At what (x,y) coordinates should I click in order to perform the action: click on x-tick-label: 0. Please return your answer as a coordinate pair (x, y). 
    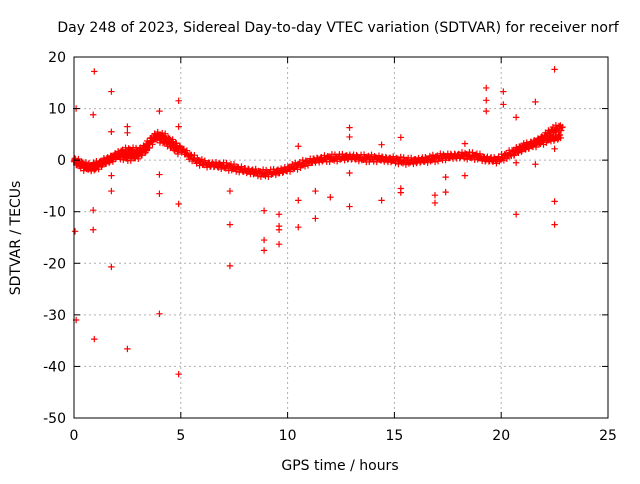
    Looking at the image, I should click on (74, 436).